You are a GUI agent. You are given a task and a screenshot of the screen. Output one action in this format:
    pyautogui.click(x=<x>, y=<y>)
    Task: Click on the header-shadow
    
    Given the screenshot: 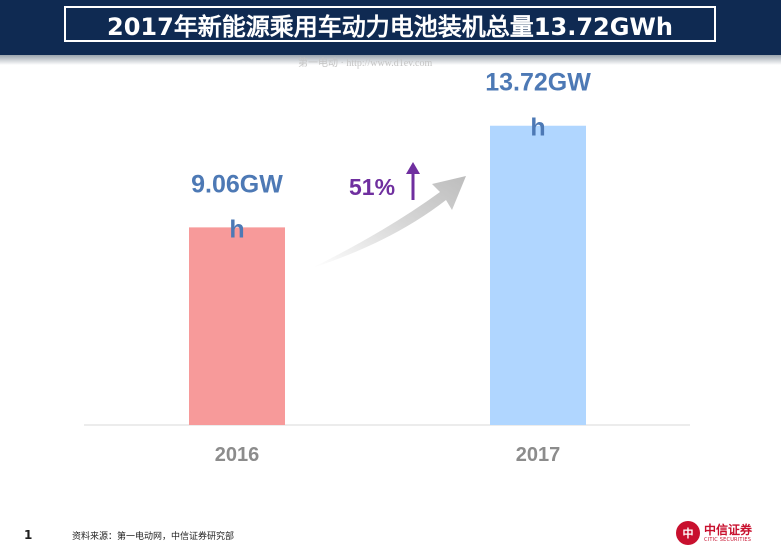 What is the action you would take?
    pyautogui.click(x=390, y=60)
    